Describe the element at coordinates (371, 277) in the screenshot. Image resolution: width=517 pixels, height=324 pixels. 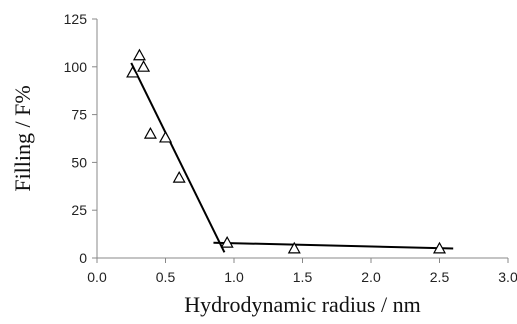
I see `x-tick-label: 2.0` at that location.